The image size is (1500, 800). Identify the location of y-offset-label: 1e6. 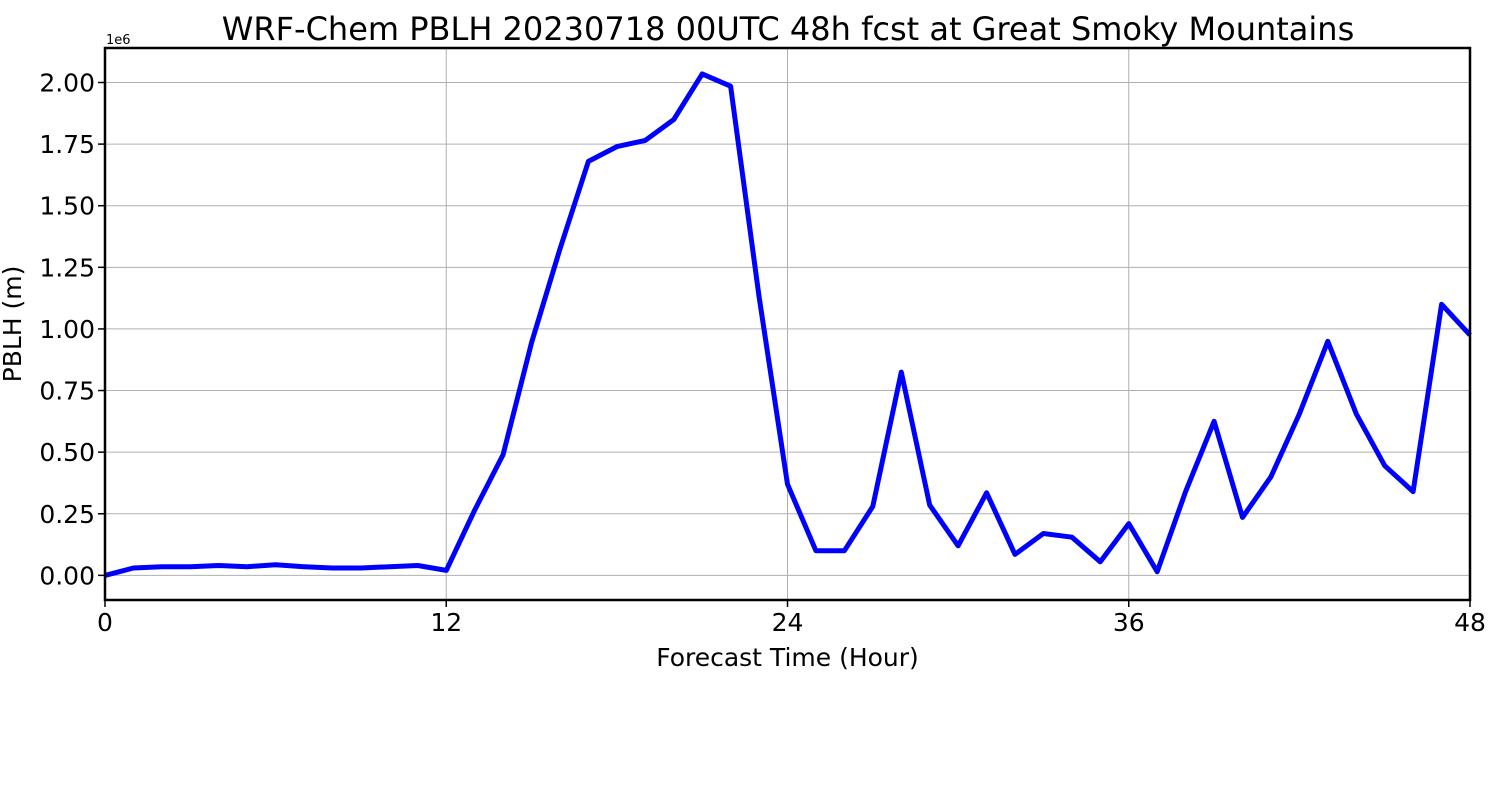
(118, 40).